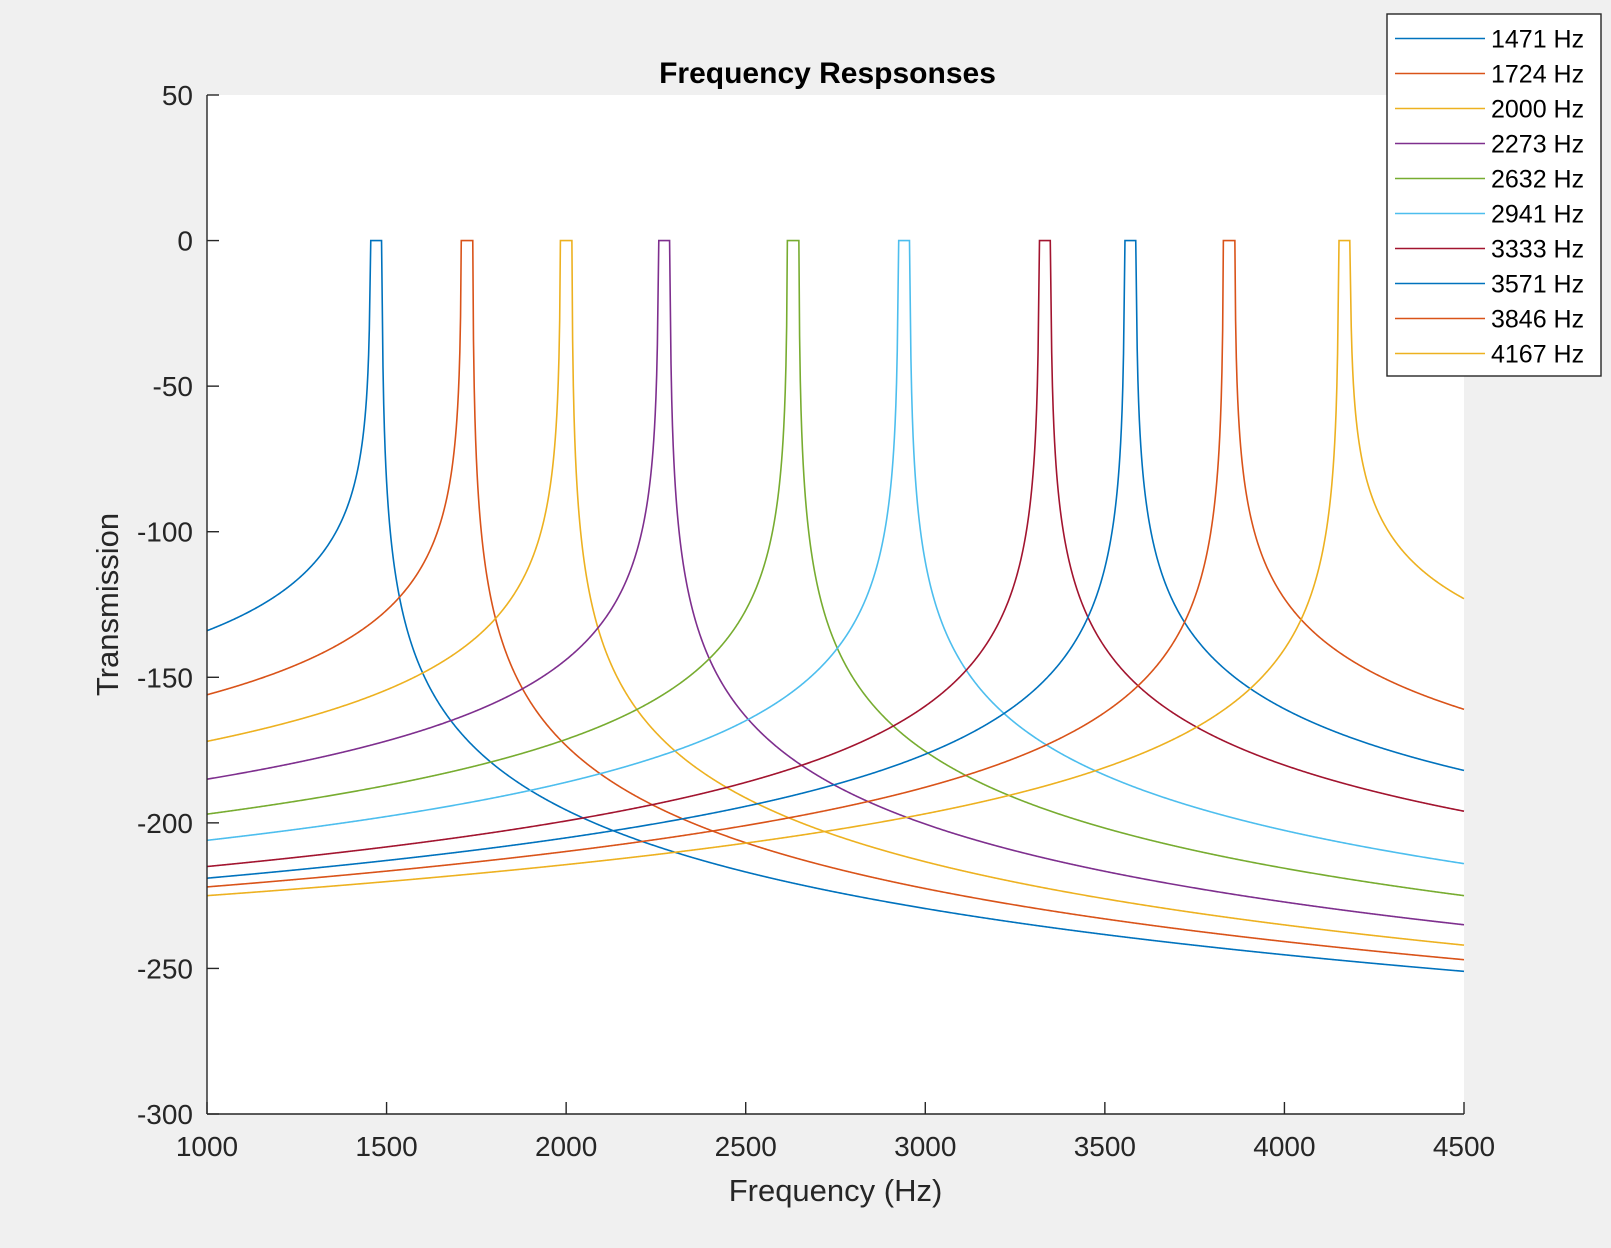 The width and height of the screenshot is (1611, 1248). Describe the element at coordinates (746, 1146) in the screenshot. I see `x-tick-label-2500: 2500` at that location.